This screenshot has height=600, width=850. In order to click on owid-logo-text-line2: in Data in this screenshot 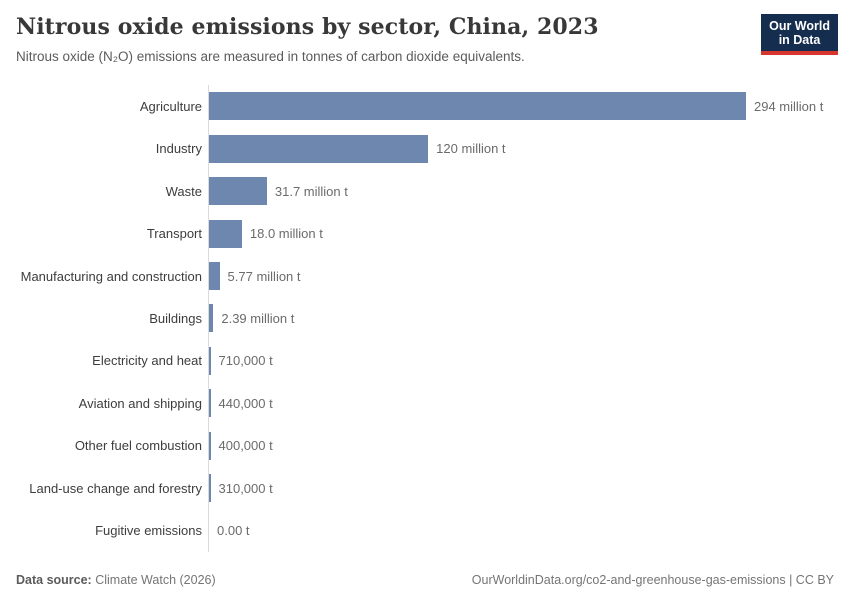, I will do `click(799, 40)`.